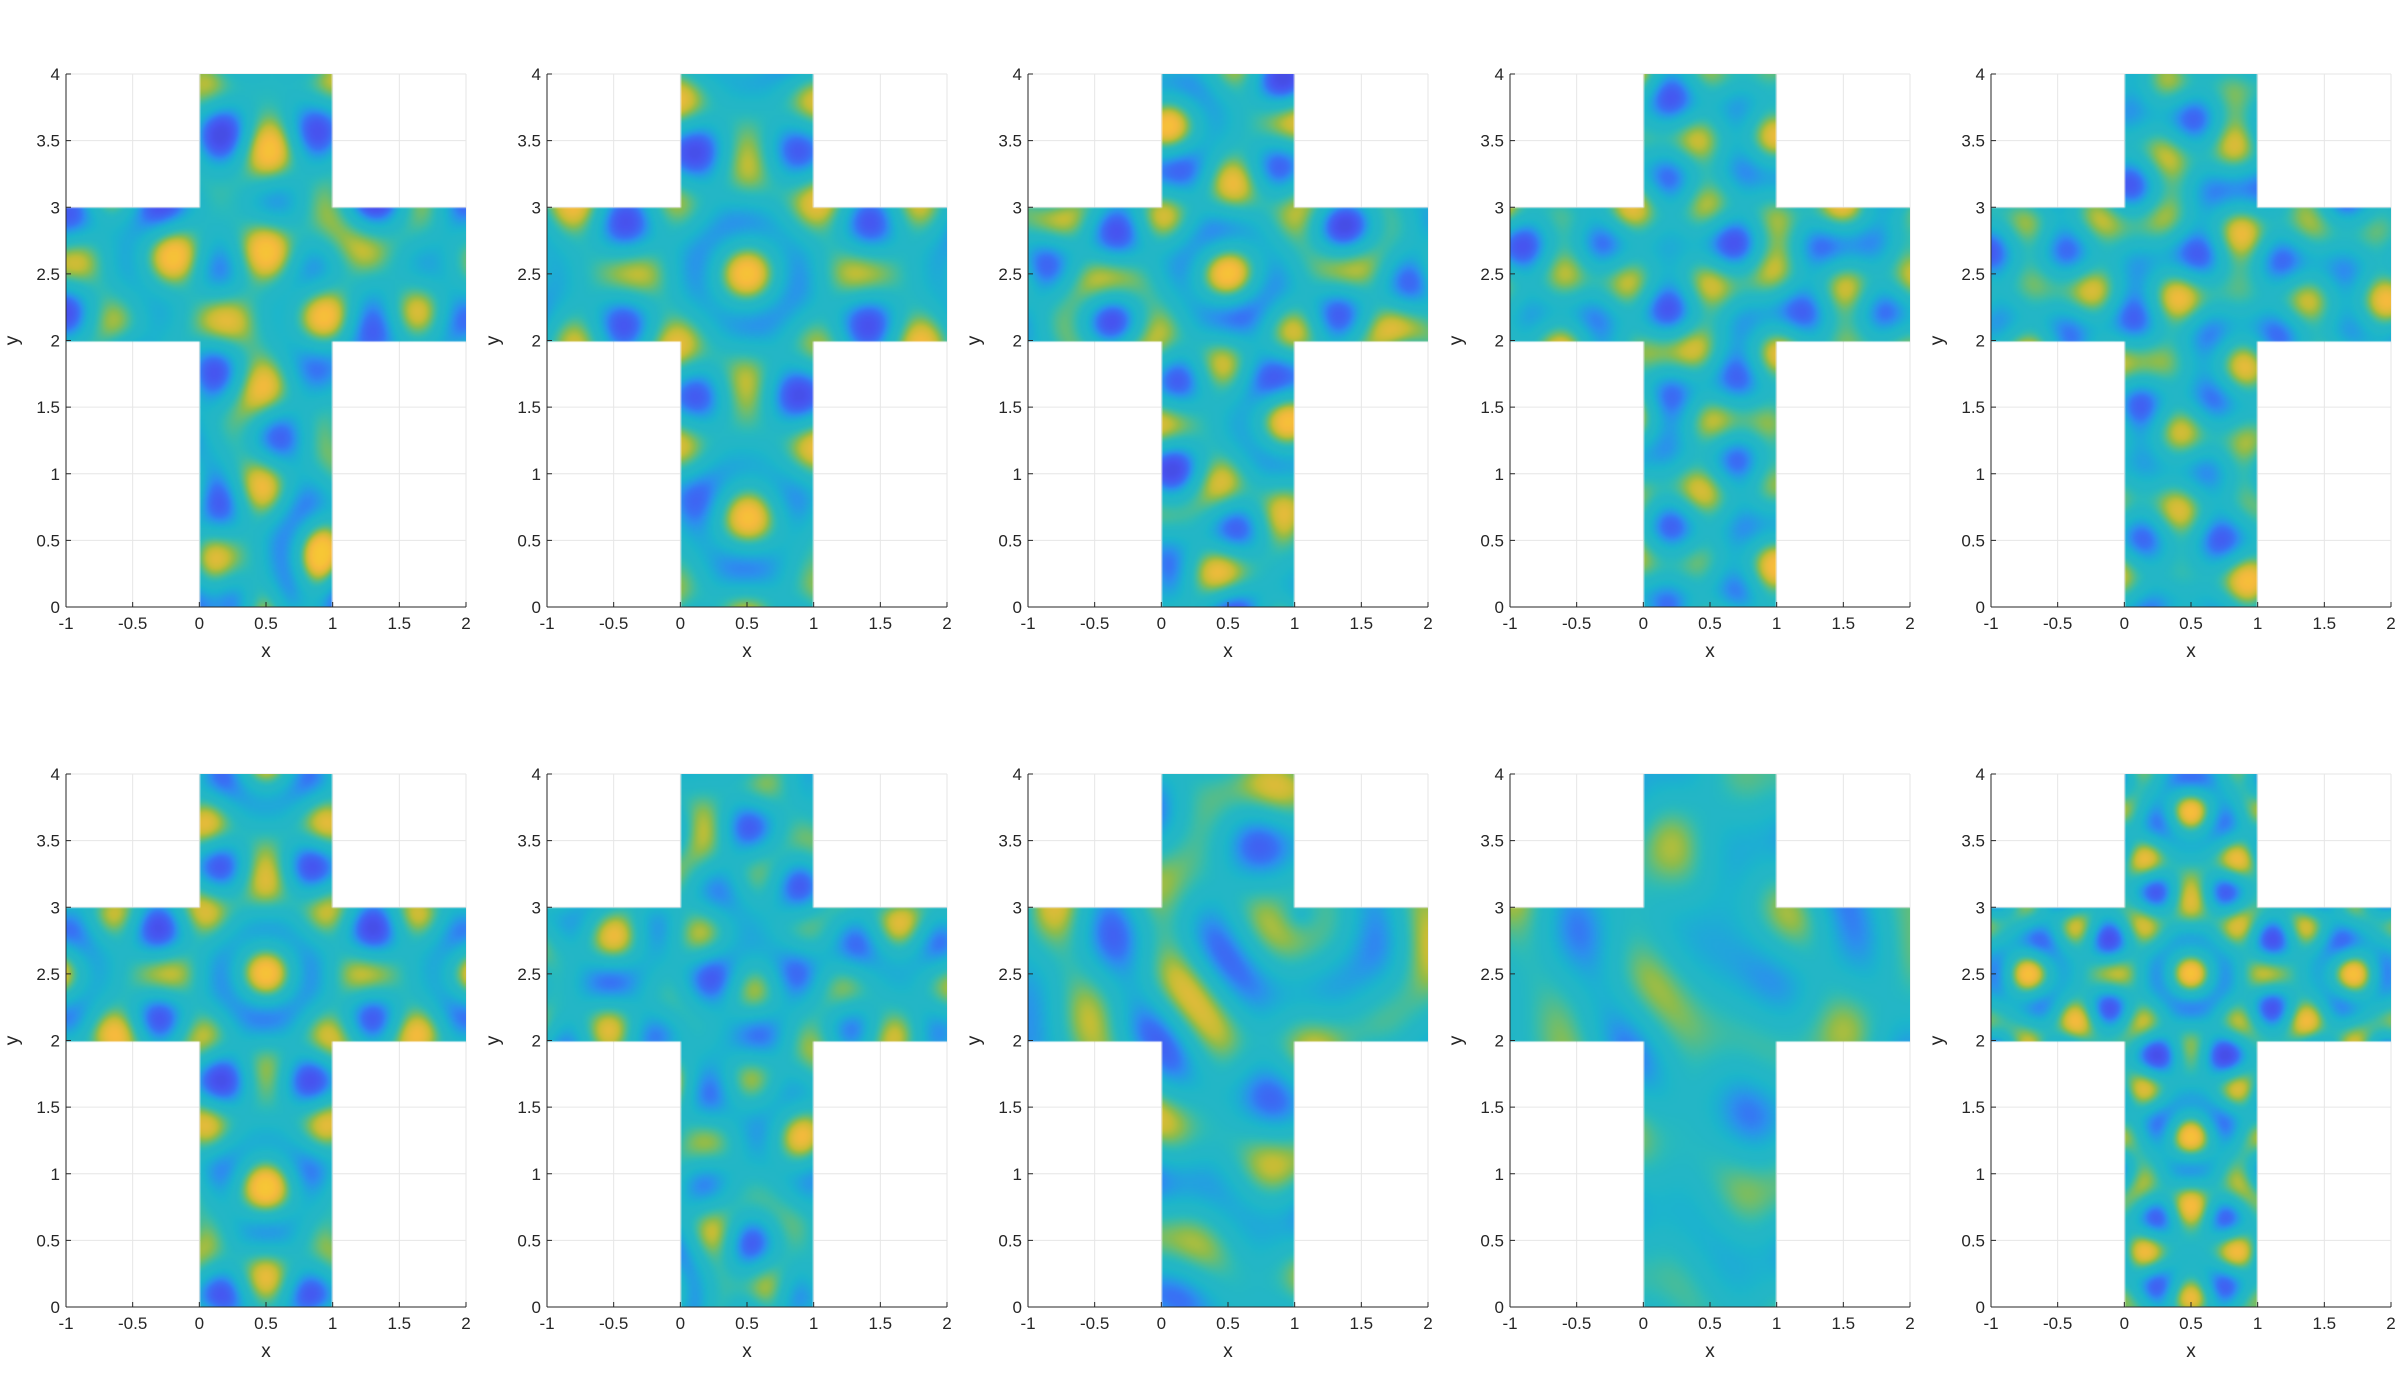  I want to click on y-tick-label: 2, so click(536, 1041).